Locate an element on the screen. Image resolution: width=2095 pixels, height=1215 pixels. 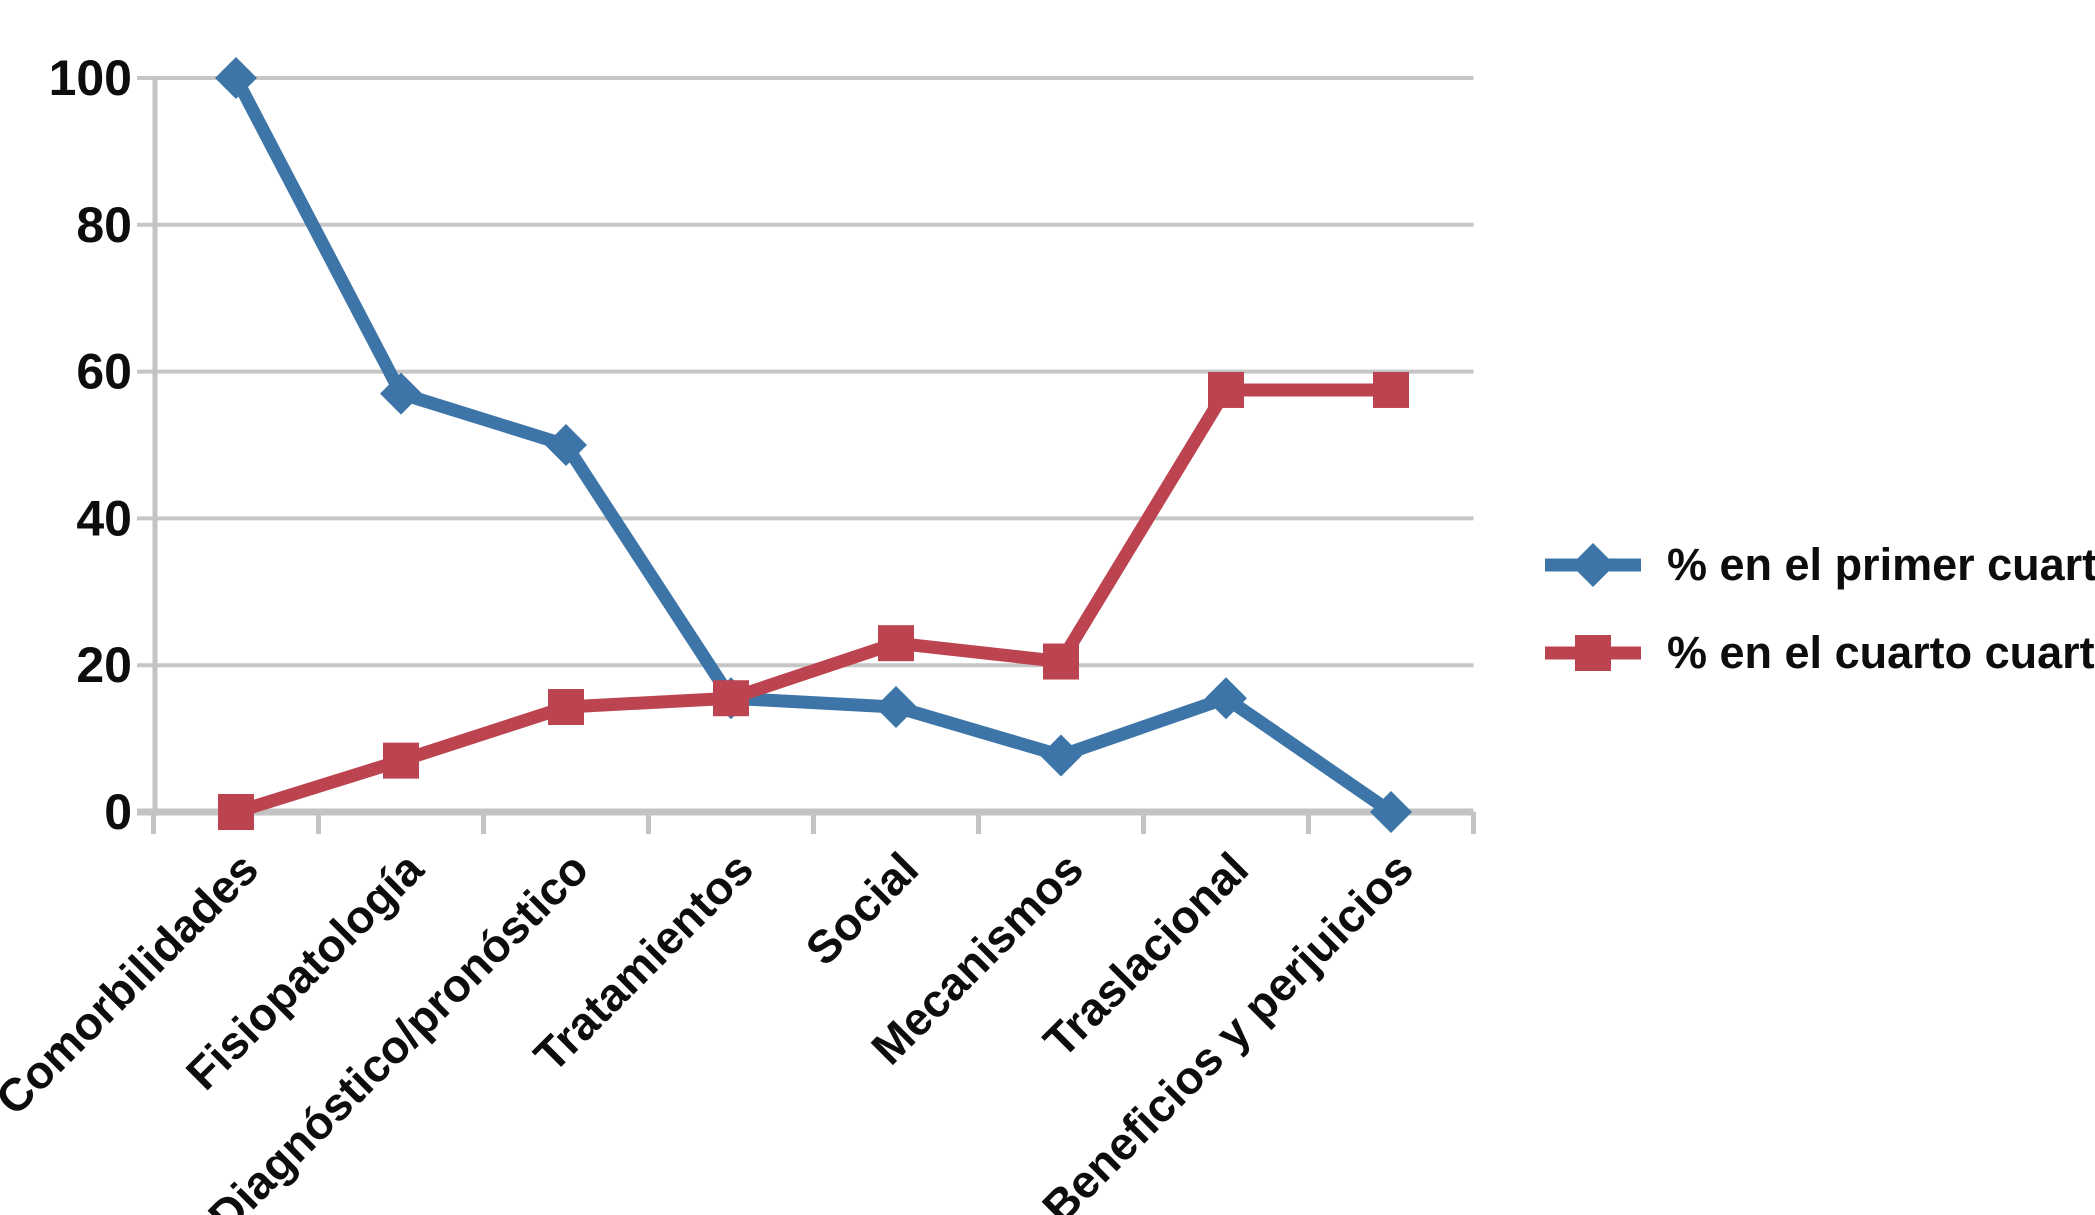
marker-s0-p7 is located at coordinates (1391, 812).